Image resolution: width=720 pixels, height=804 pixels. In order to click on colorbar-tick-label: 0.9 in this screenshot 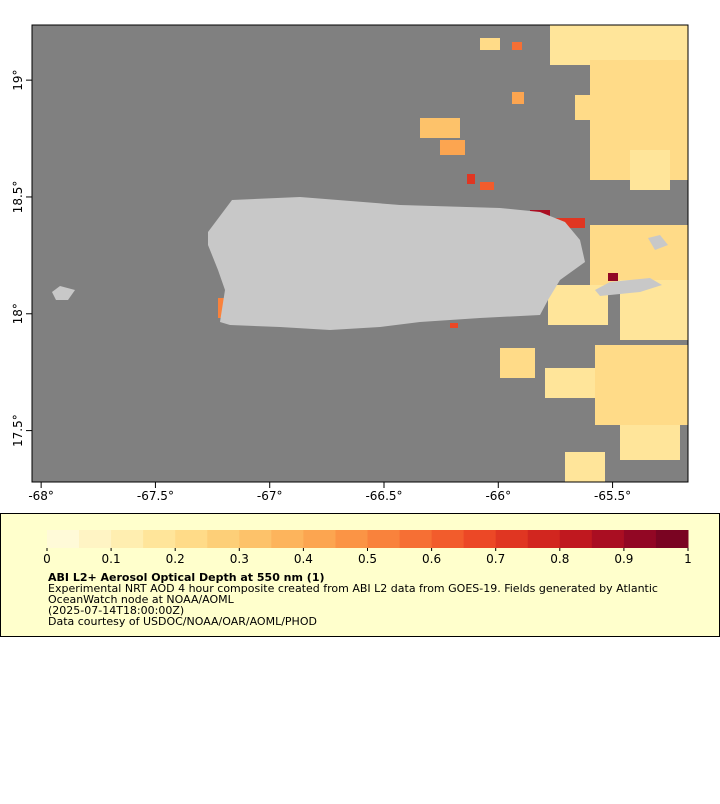, I will do `click(623, 559)`.